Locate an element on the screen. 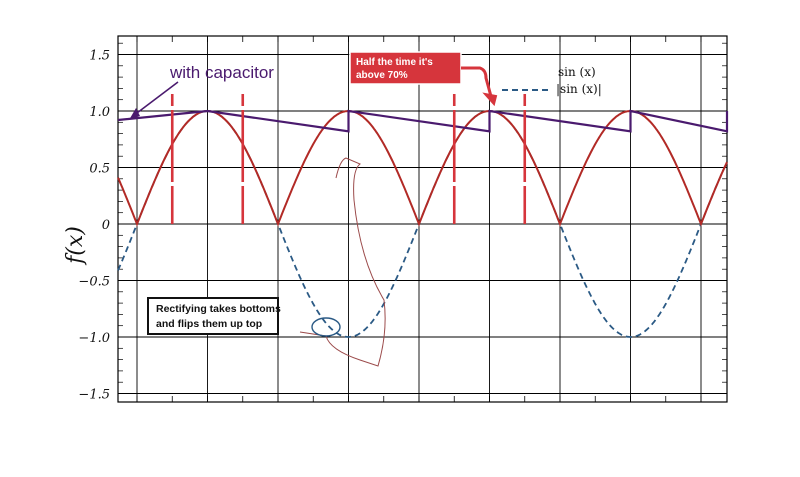 The image size is (800, 477). y-axis-ticks: 1.5 1.0 0.5 0 −0.5 −1.0 −1.5 is located at coordinates (94, 226).